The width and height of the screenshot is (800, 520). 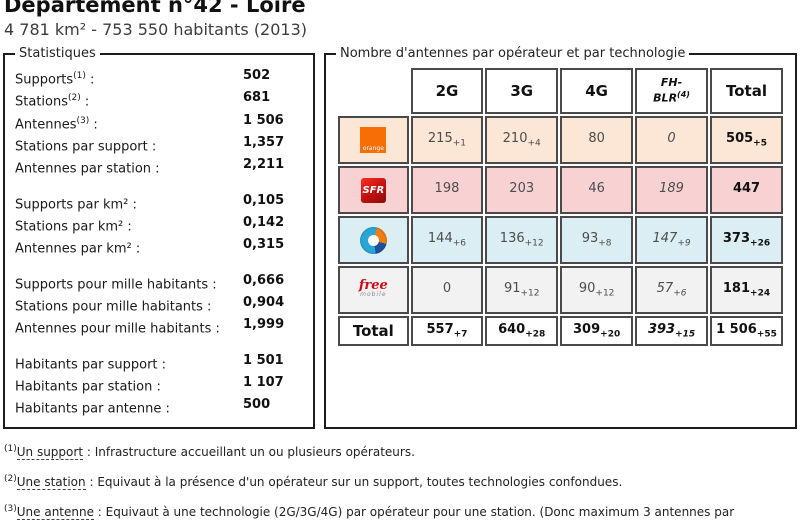 What do you see at coordinates (746, 190) in the screenshot?
I see `cell-sfr-total: 447` at bounding box center [746, 190].